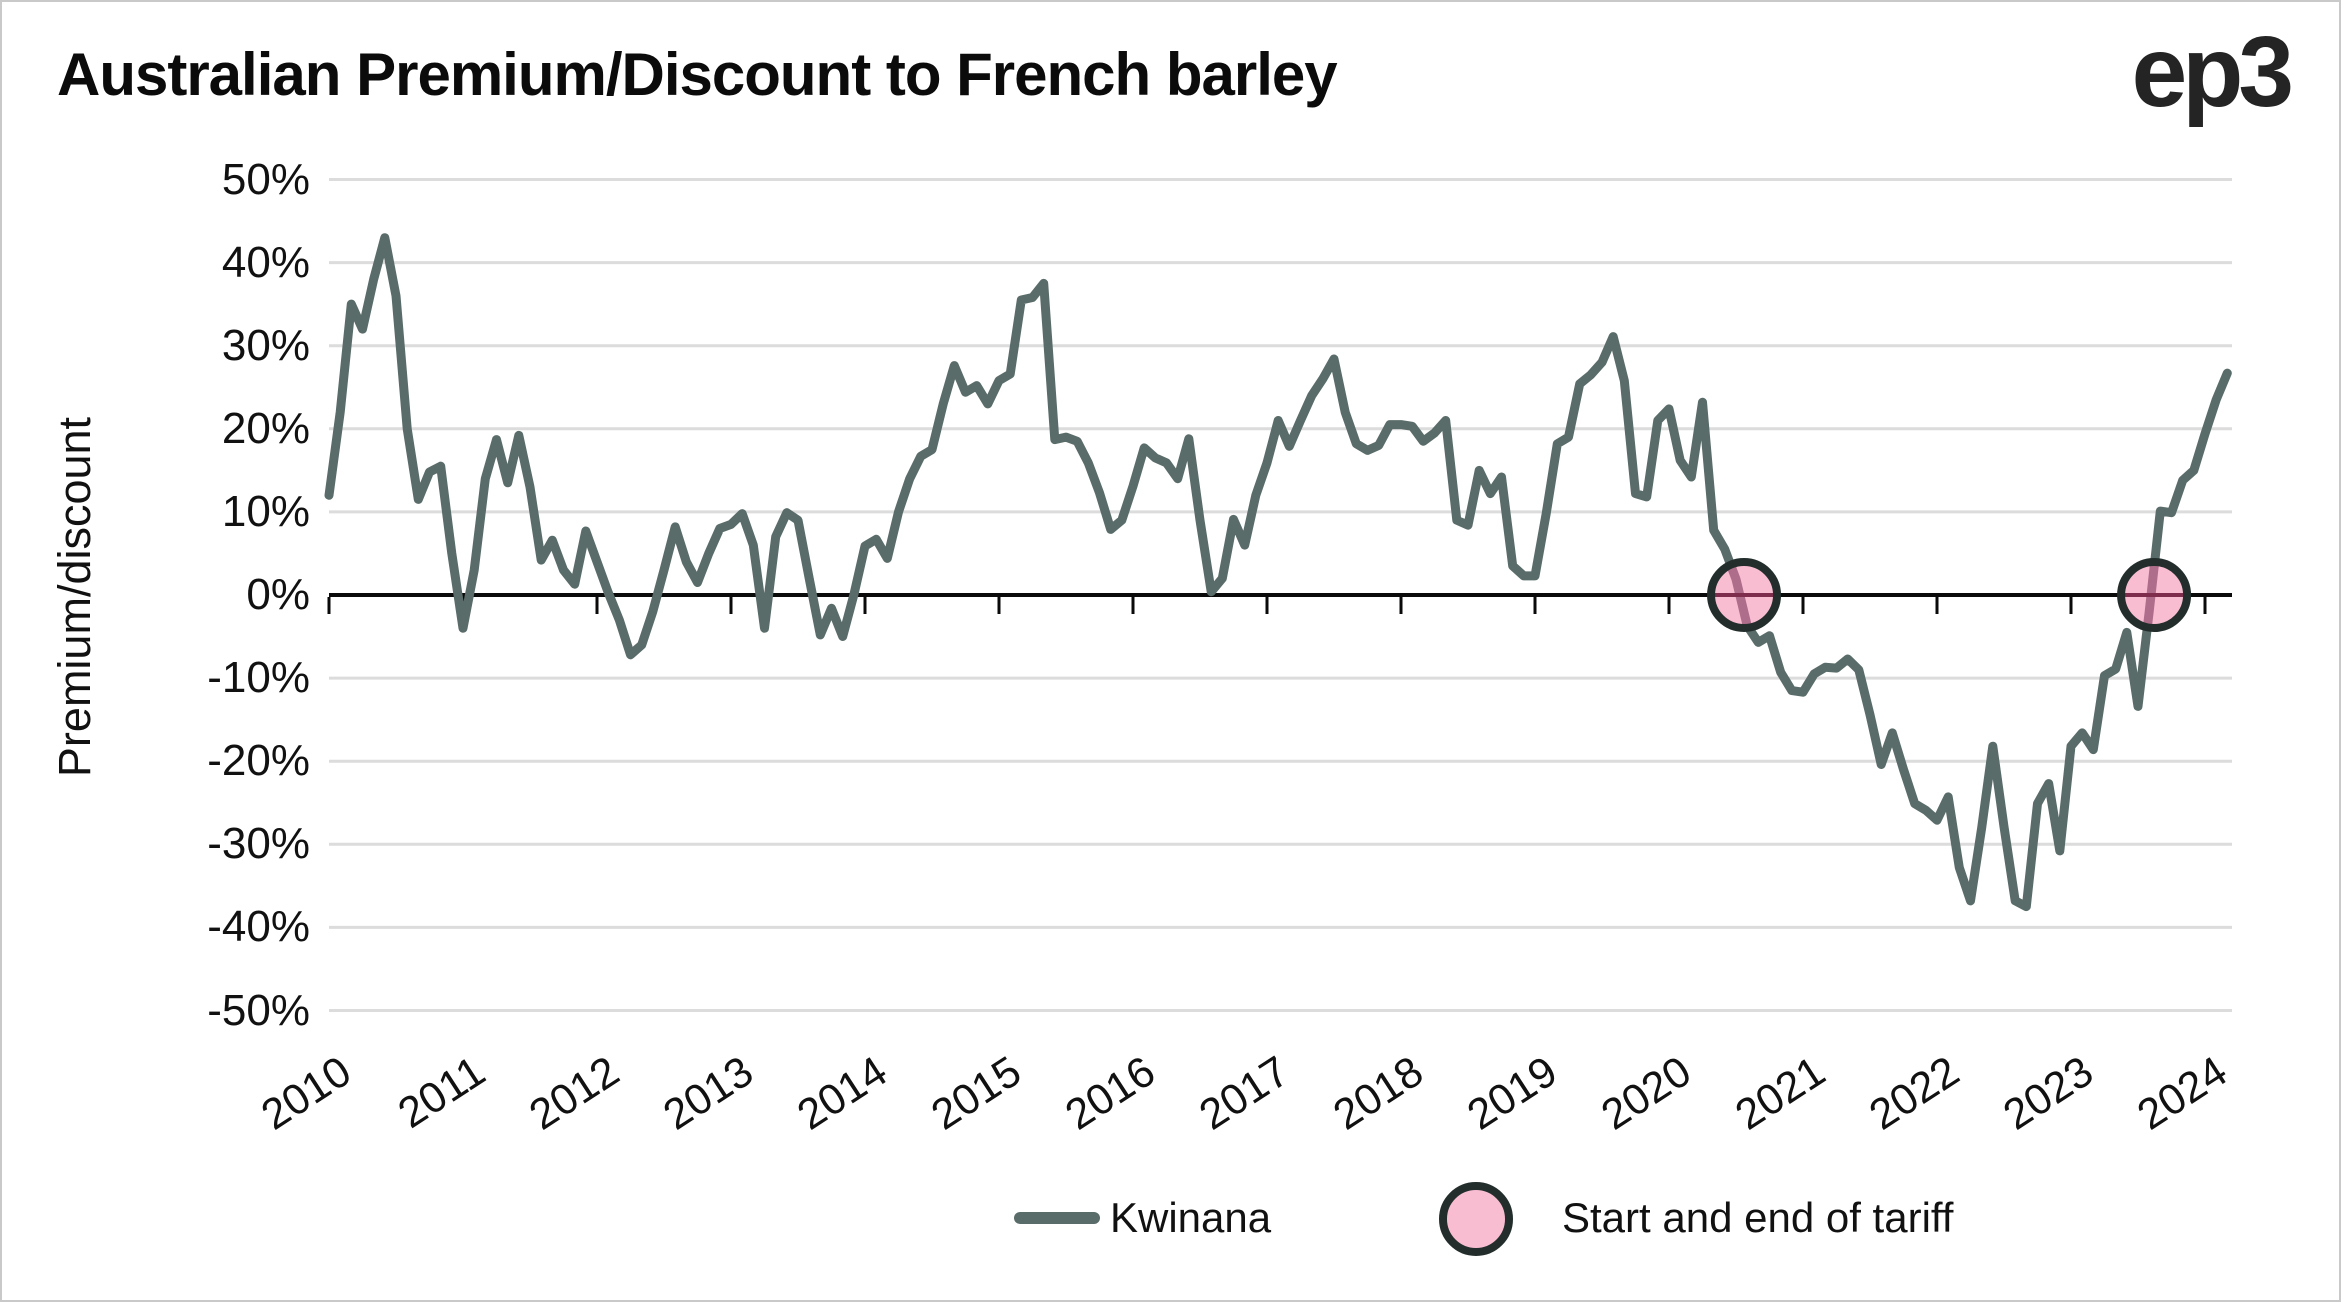  I want to click on y-tick-label: 40%, so click(265, 262).